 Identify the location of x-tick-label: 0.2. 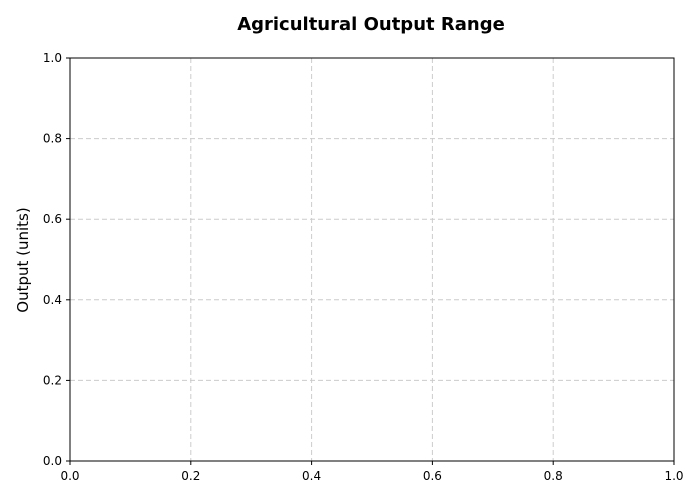
(190, 476).